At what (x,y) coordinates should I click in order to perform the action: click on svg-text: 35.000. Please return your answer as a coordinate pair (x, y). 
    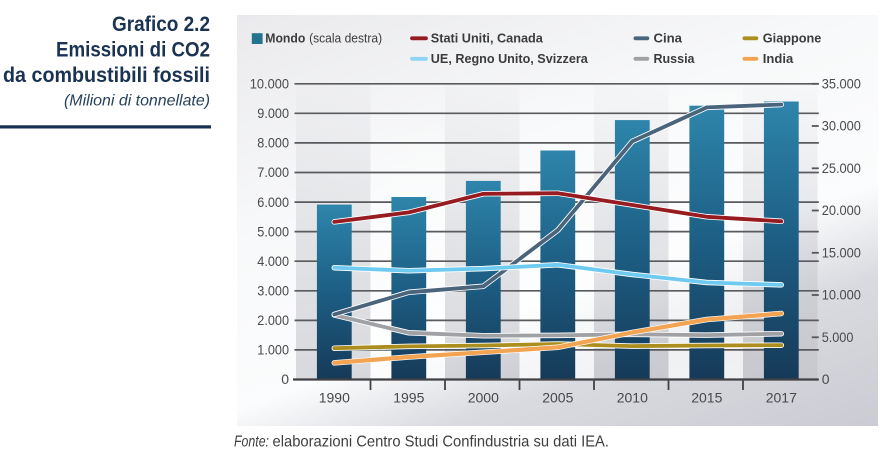
    Looking at the image, I should click on (841, 84).